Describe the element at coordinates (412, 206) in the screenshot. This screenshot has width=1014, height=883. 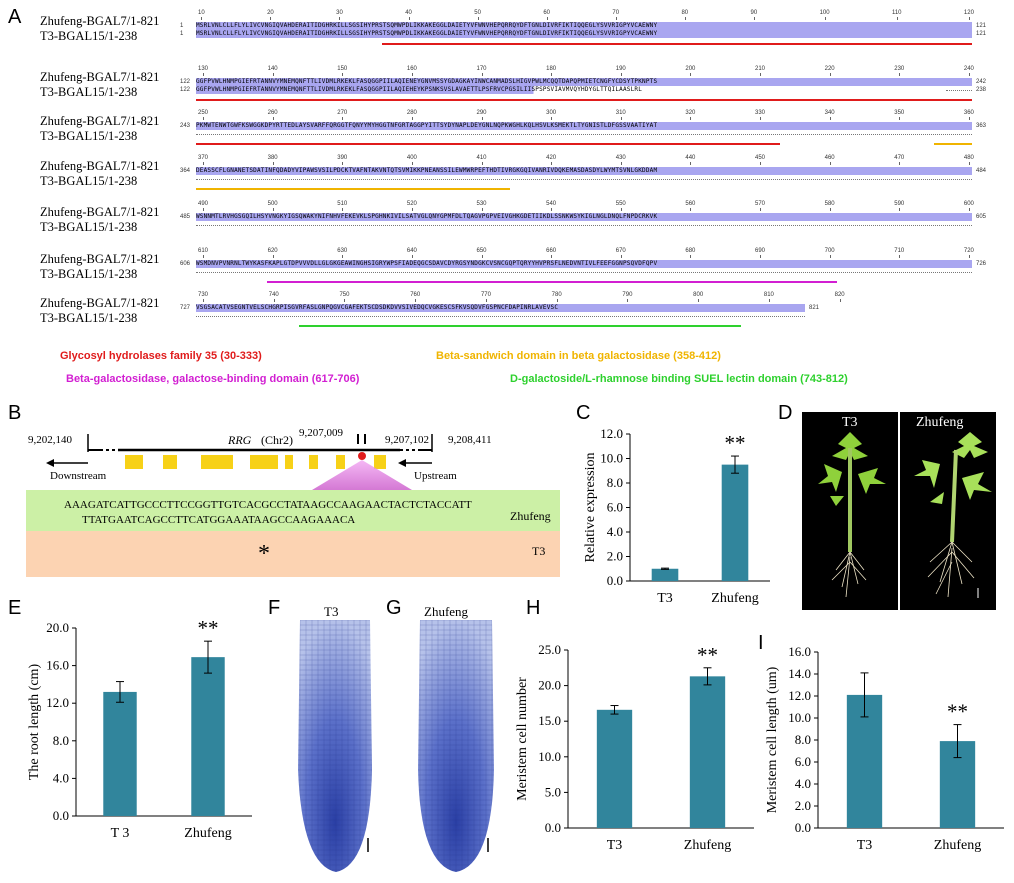
I see `ruler-tick: 520` at that location.